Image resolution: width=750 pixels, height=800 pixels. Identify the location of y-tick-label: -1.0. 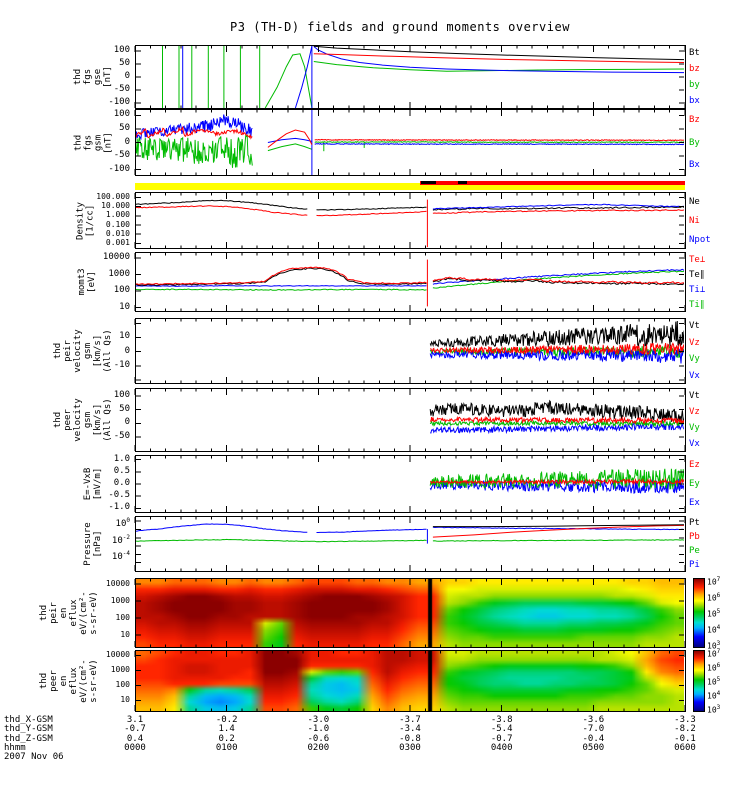
(119, 507).